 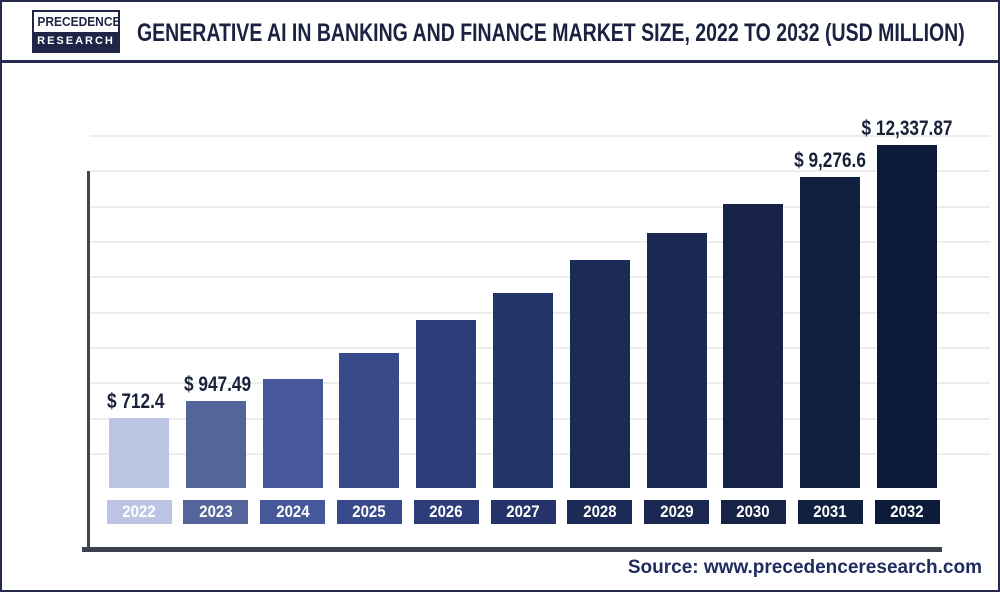 What do you see at coordinates (676, 360) in the screenshot?
I see `bar-2029` at bounding box center [676, 360].